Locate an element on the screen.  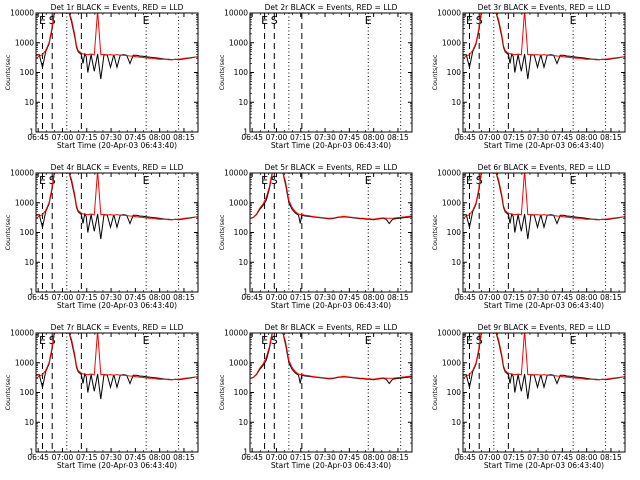
panel-title: Det 7r BLACK = Events, RED = LLD is located at coordinates (117, 327).